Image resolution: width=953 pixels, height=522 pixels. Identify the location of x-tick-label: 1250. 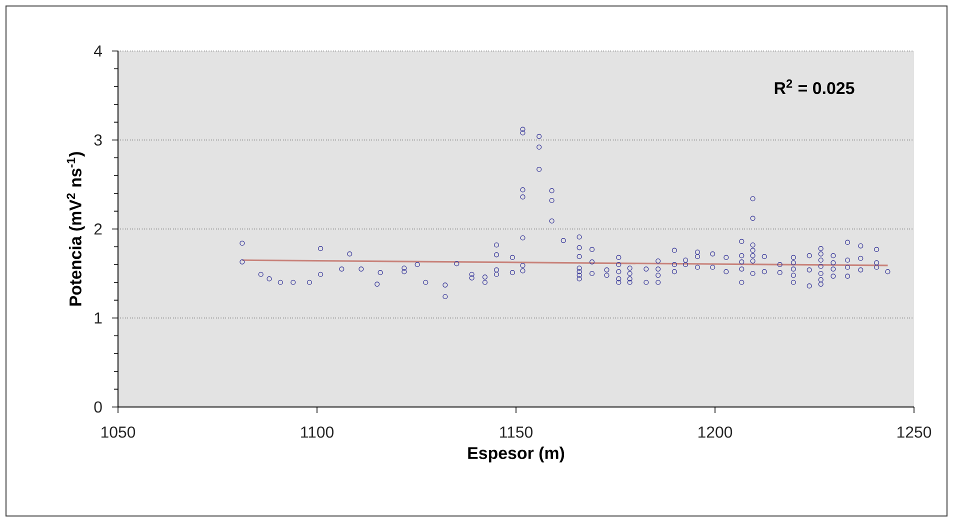
(915, 432).